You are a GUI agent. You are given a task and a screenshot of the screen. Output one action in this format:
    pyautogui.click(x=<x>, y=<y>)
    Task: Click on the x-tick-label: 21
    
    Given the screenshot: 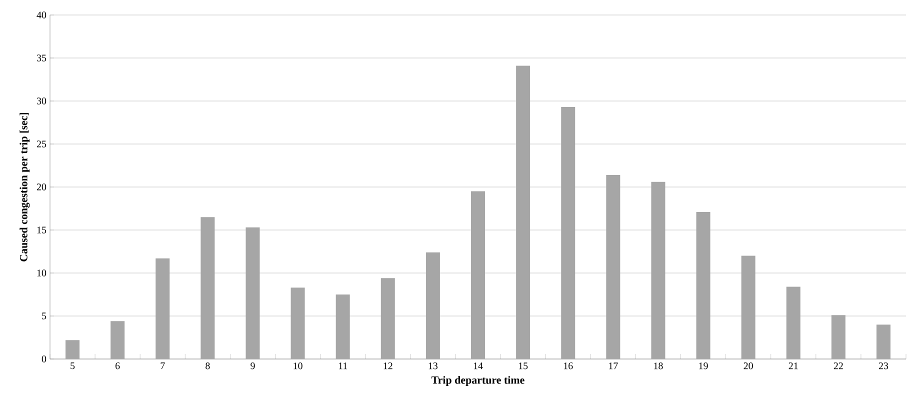 What is the action you would take?
    pyautogui.click(x=793, y=366)
    